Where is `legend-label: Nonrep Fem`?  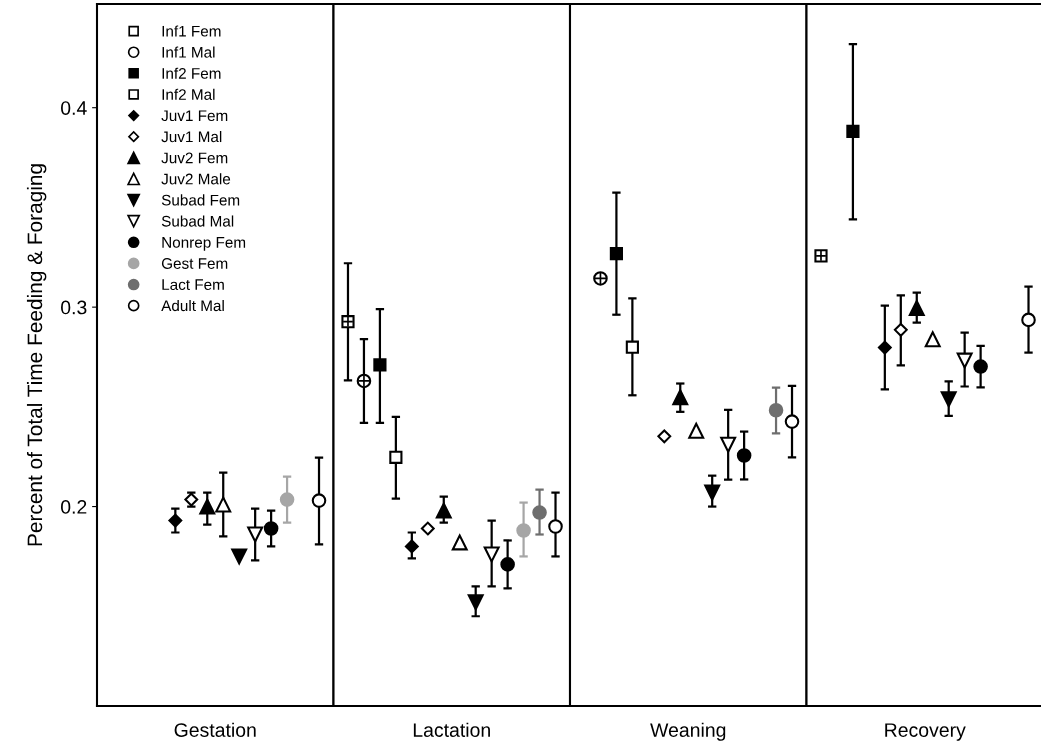 legend-label: Nonrep Fem is located at coordinates (204, 244).